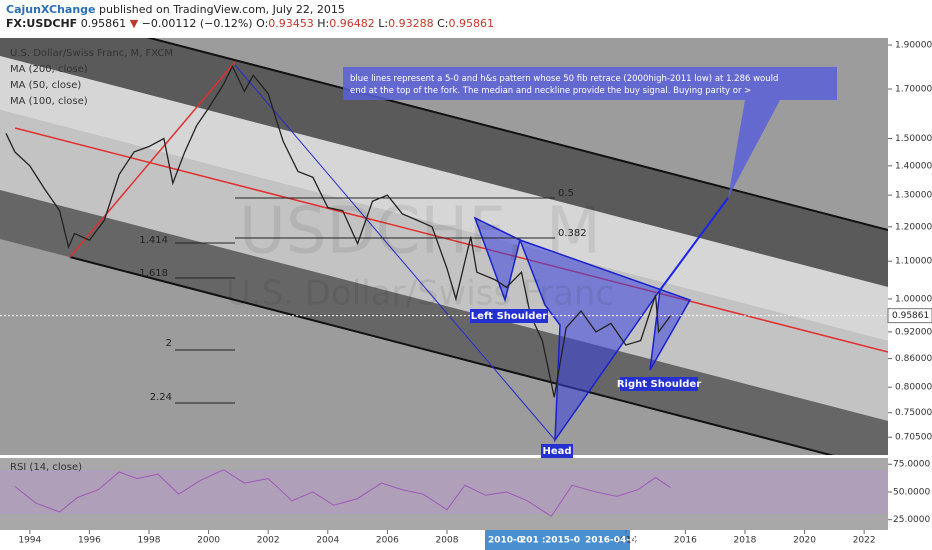 The height and width of the screenshot is (550, 932). I want to click on y-tick-label: 1.10000, so click(913, 262).